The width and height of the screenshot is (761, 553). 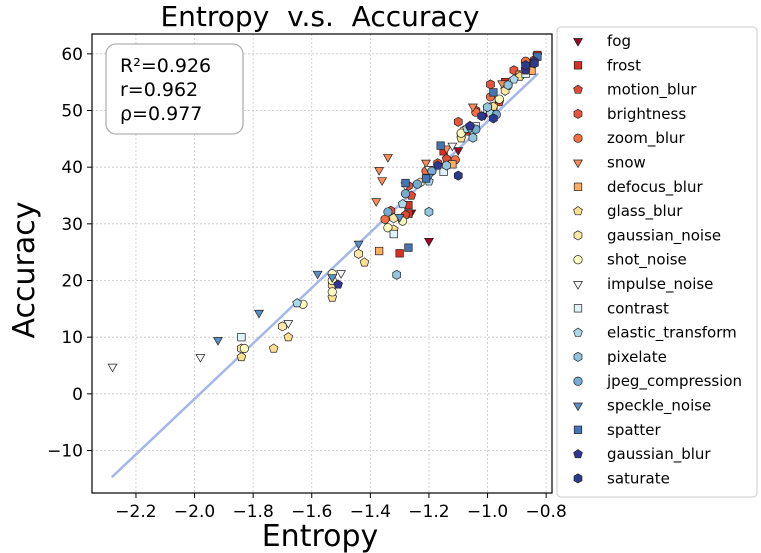 What do you see at coordinates (72, 112) in the screenshot?
I see `y-tick-label: 50` at bounding box center [72, 112].